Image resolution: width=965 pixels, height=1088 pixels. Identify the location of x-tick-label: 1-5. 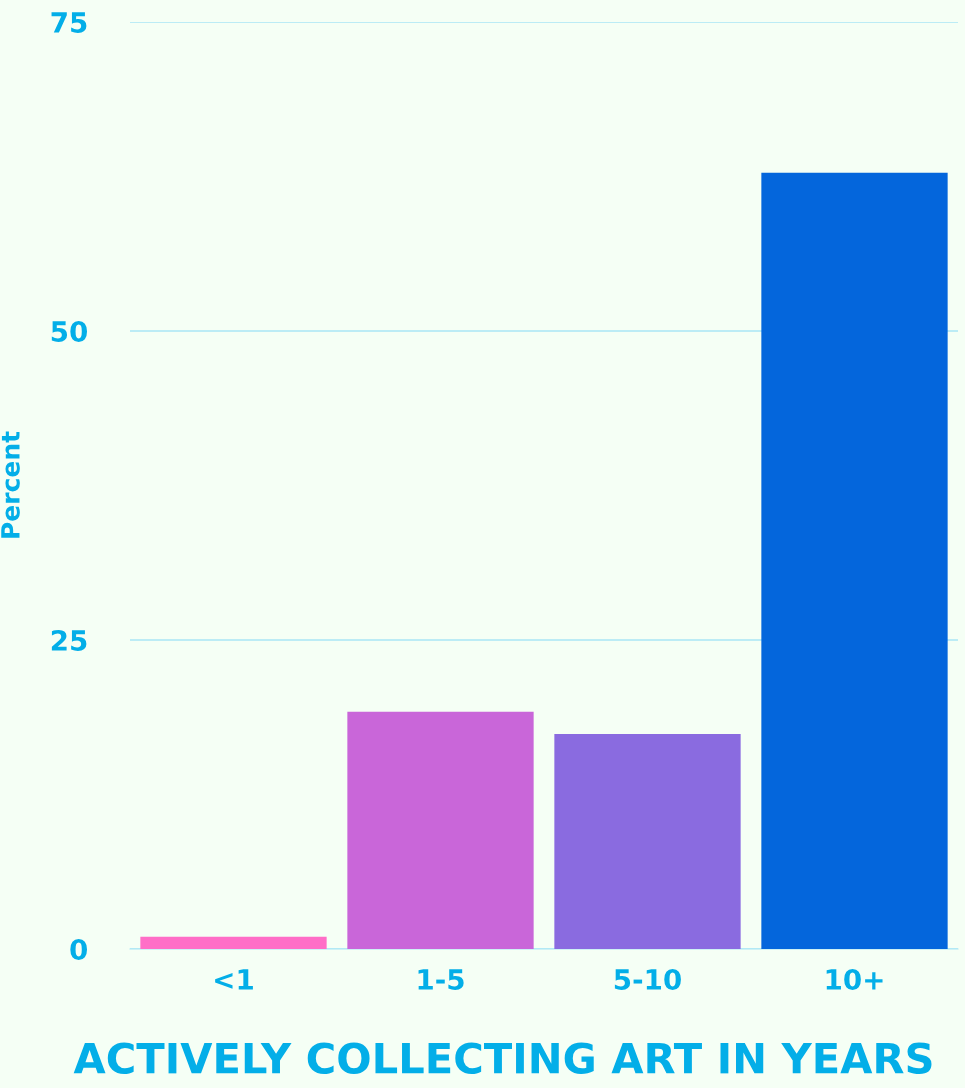
(441, 979).